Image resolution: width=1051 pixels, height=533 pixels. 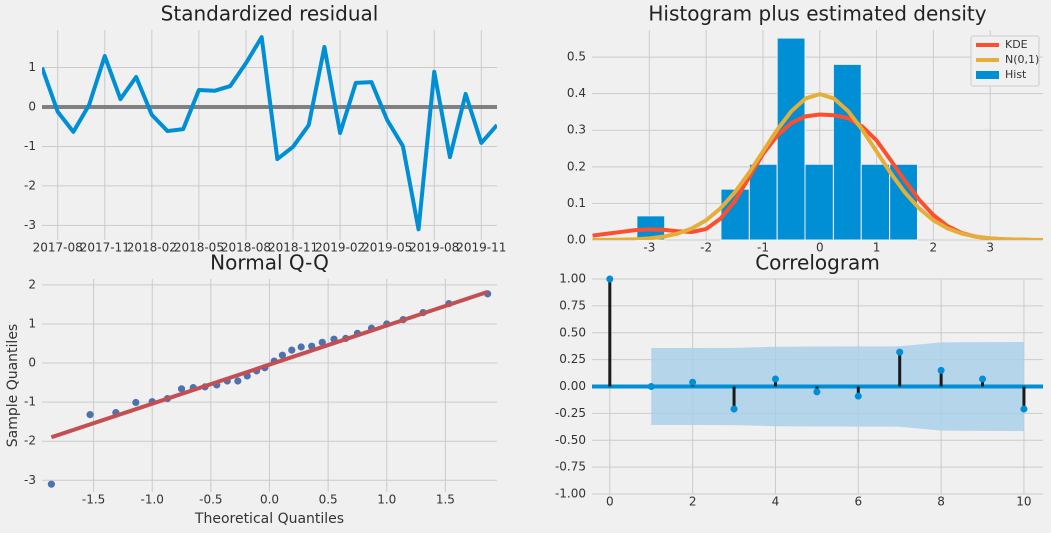 I want to click on legend-swatch, so click(x=987, y=75).